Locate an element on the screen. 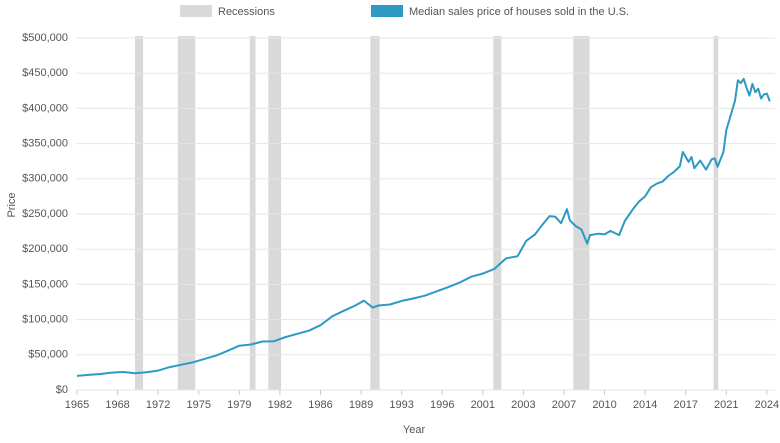  x-tick-label: 1996 is located at coordinates (442, 405).